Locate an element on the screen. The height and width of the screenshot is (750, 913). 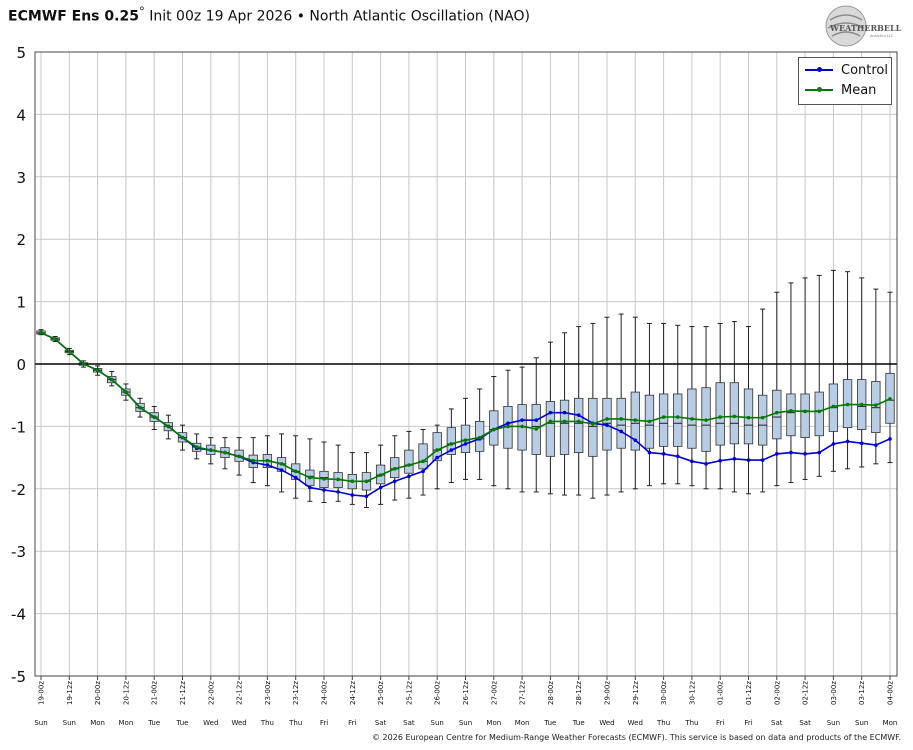
x-tick-label: 02-12z is located at coordinates (806, 693).